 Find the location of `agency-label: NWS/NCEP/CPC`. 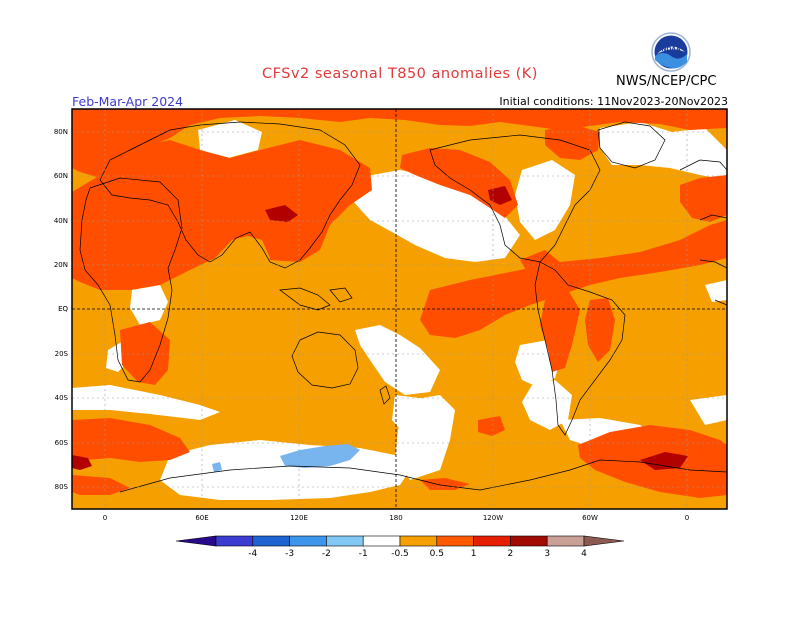

agency-label: NWS/NCEP/CPC is located at coordinates (666, 81).